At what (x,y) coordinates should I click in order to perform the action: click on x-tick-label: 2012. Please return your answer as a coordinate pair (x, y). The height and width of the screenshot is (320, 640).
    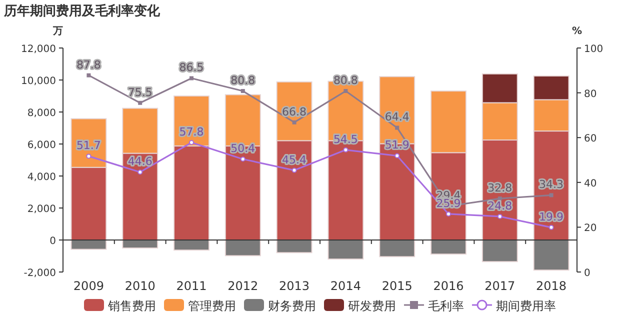
    Looking at the image, I should click on (243, 286).